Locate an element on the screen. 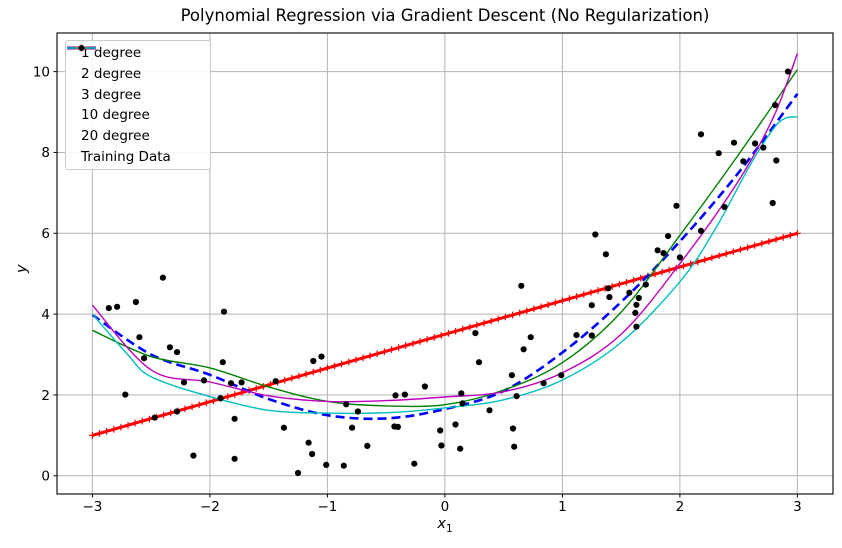  y-tick-label: 8 is located at coordinates (45, 153).